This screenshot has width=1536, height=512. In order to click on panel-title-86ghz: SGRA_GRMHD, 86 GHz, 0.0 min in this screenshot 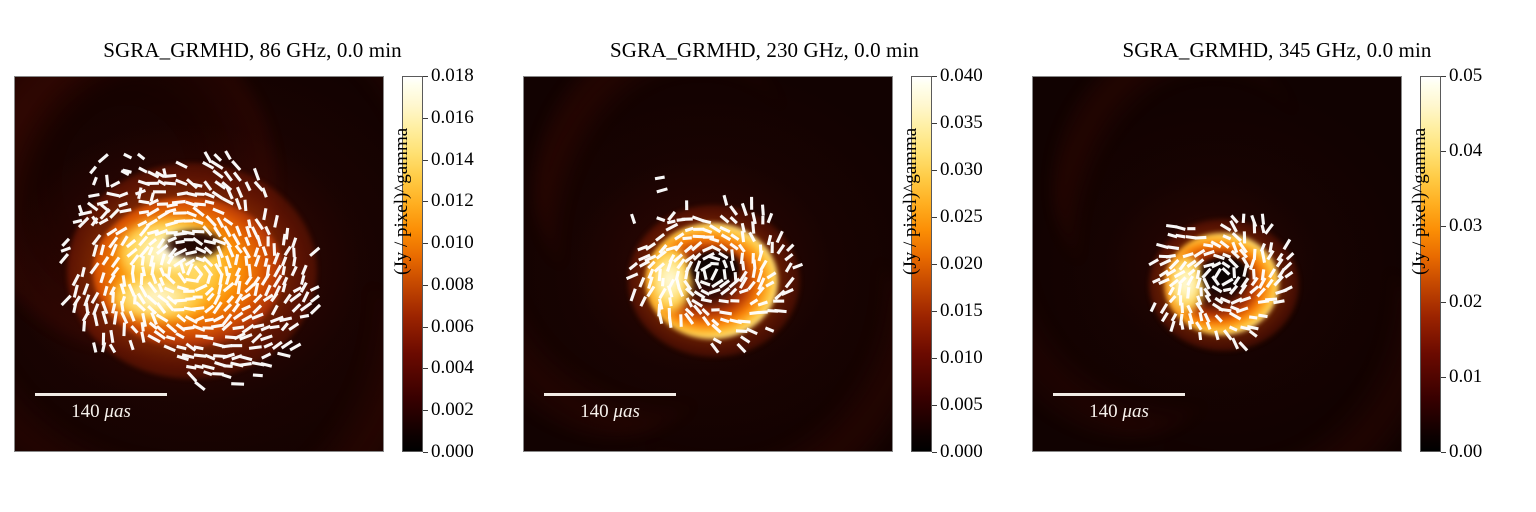, I will do `click(252, 50)`.